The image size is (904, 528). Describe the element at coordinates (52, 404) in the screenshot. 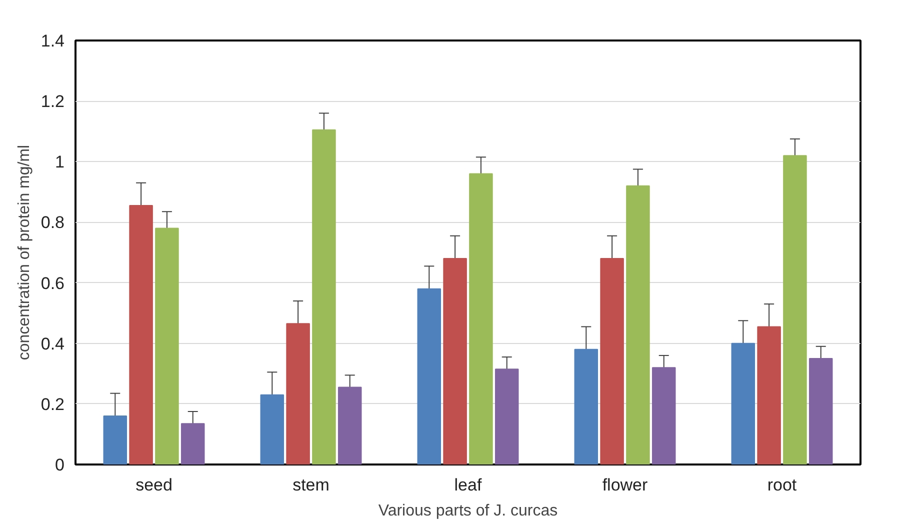

I see `y-tick-label: 0.2` at that location.